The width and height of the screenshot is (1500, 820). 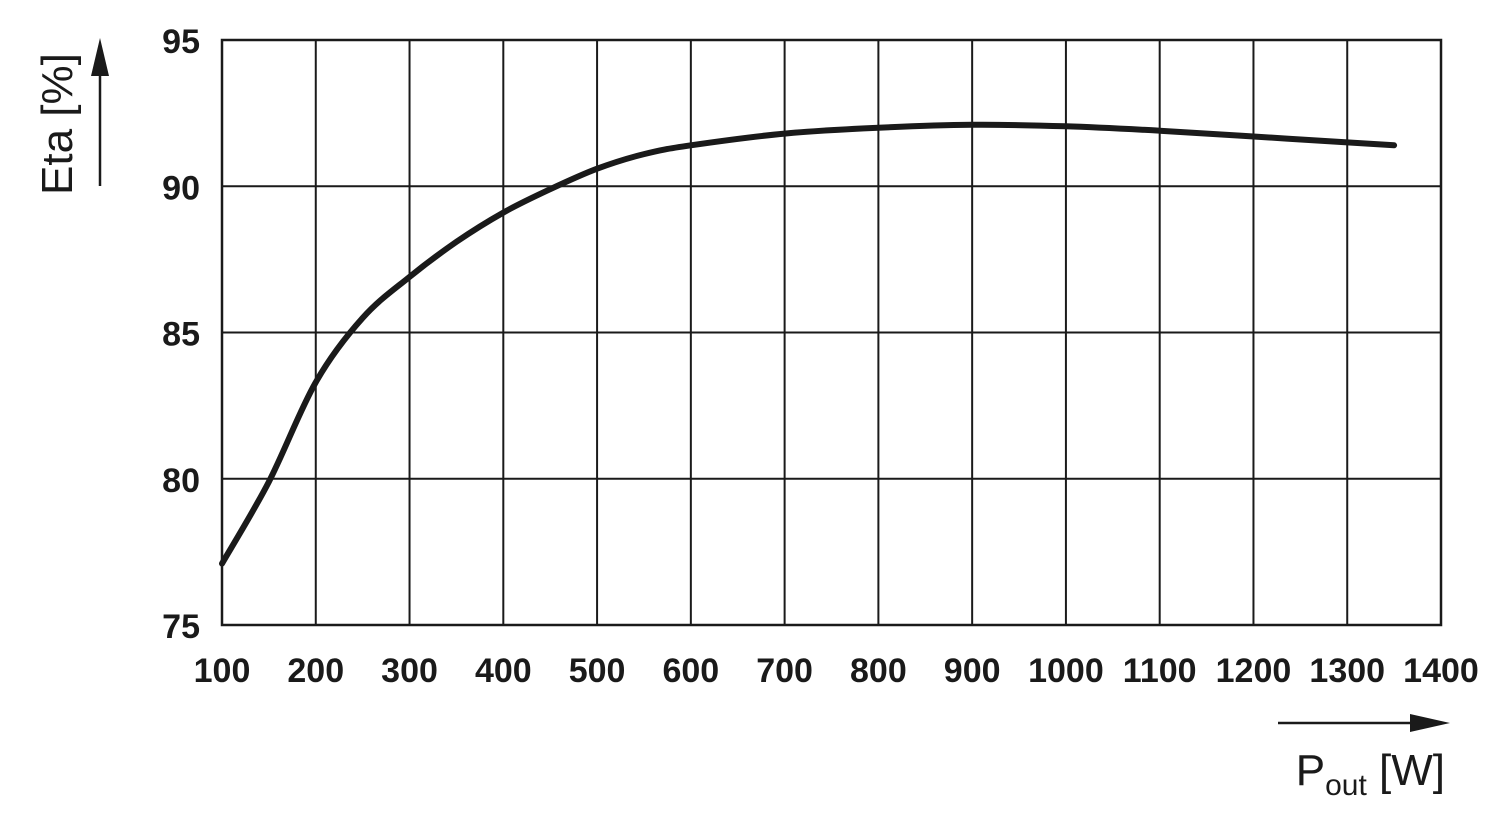 I want to click on x-axis-title-main: P, so click(x=1310, y=770).